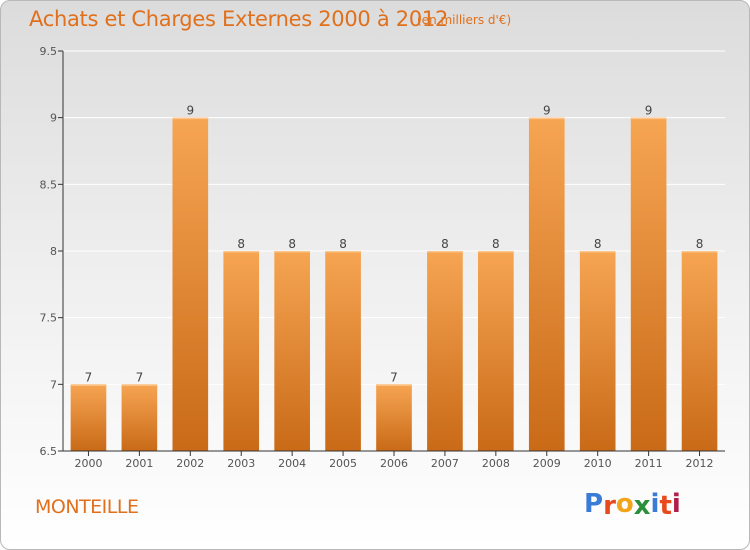 This screenshot has height=550, width=750. What do you see at coordinates (343, 463) in the screenshot?
I see `x-tick-label-2005: 2005` at bounding box center [343, 463].